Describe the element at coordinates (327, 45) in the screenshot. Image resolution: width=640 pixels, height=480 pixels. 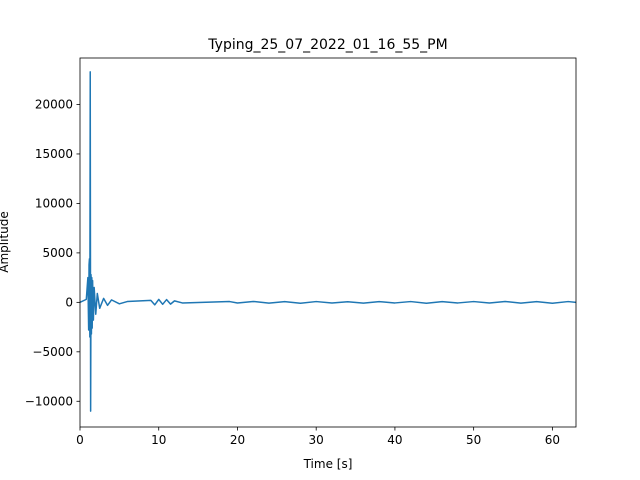
I see `chart-title: Typing_25_07_2022_01_16_55_PM` at that location.